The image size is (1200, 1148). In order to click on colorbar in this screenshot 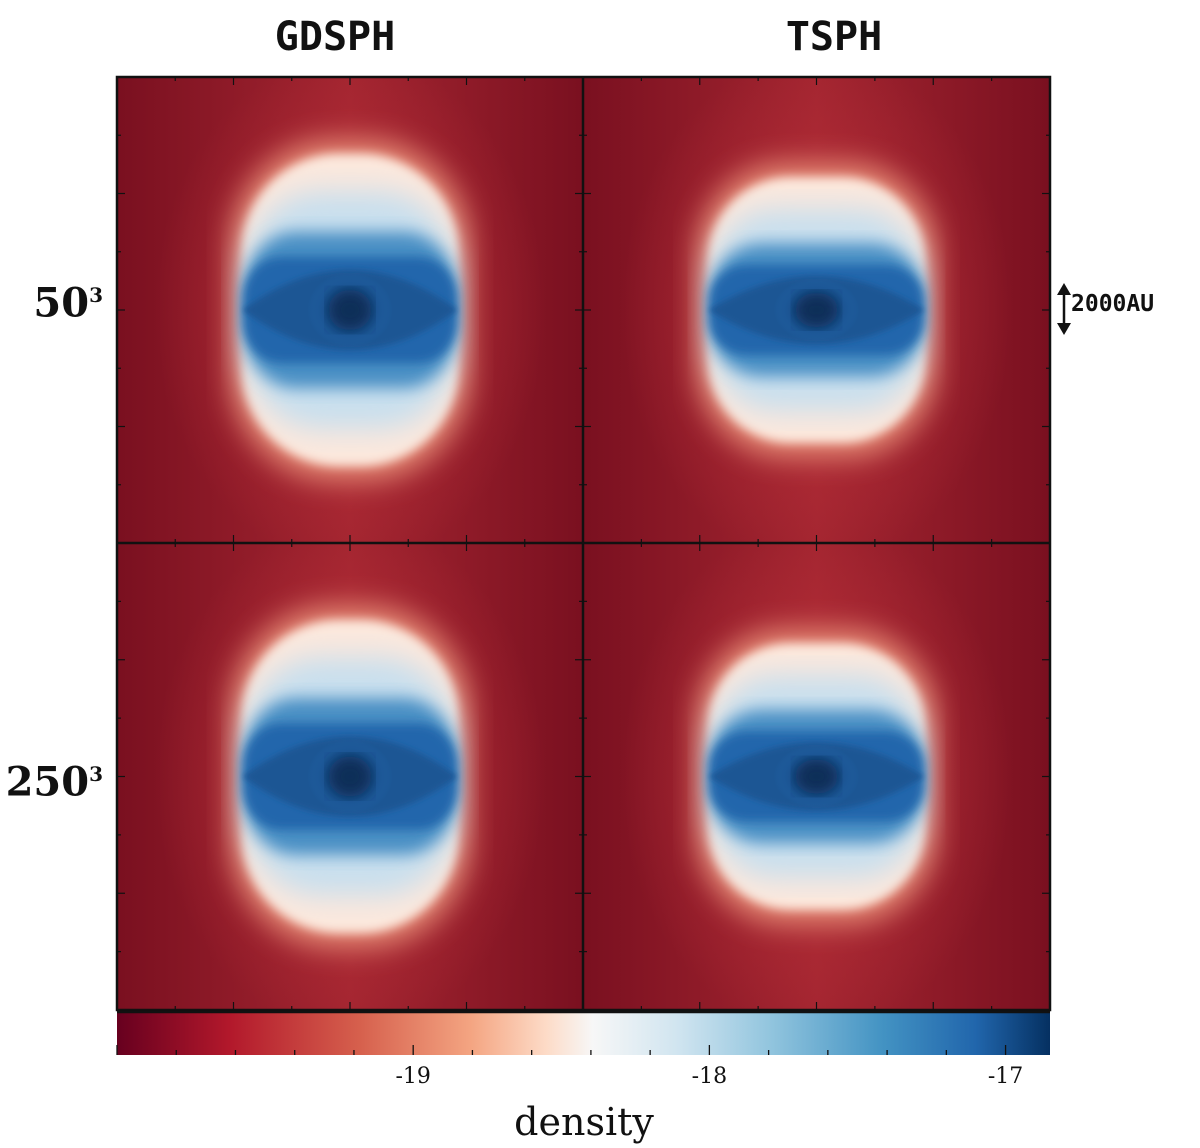, I will do `click(583, 1032)`.